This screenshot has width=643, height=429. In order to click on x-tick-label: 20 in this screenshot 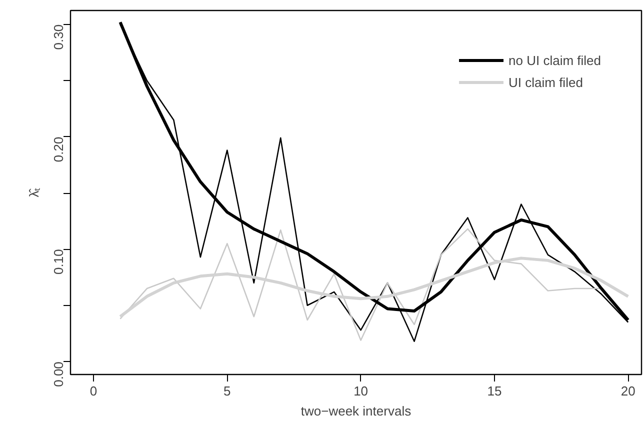, I will do `click(628, 391)`.